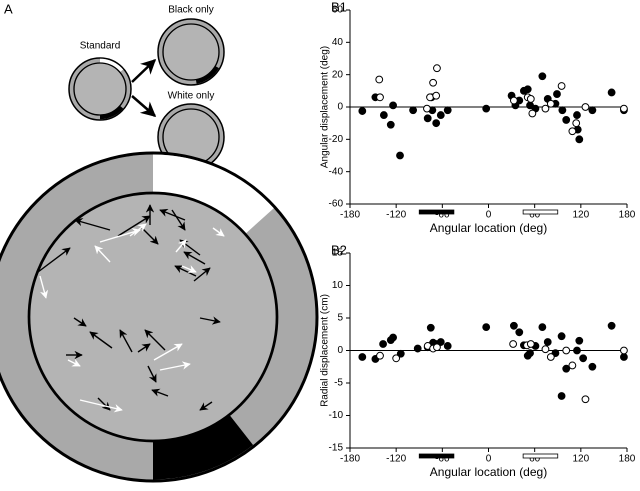 This screenshot has width=640, height=491. I want to click on y-axis-label: Radial displacement (cm), so click(325, 350).